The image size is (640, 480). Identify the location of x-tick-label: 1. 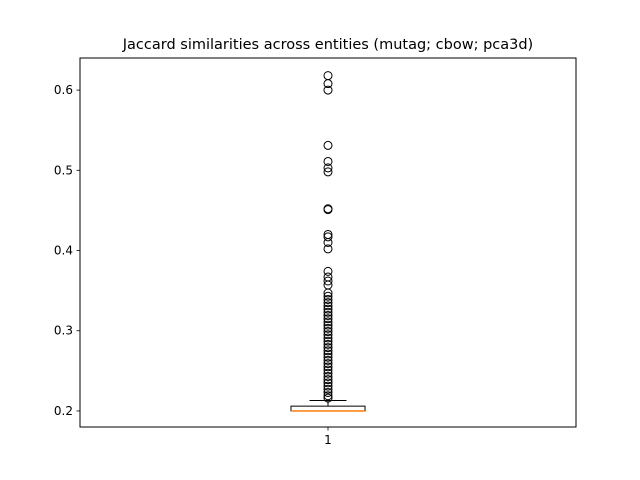
(328, 440).